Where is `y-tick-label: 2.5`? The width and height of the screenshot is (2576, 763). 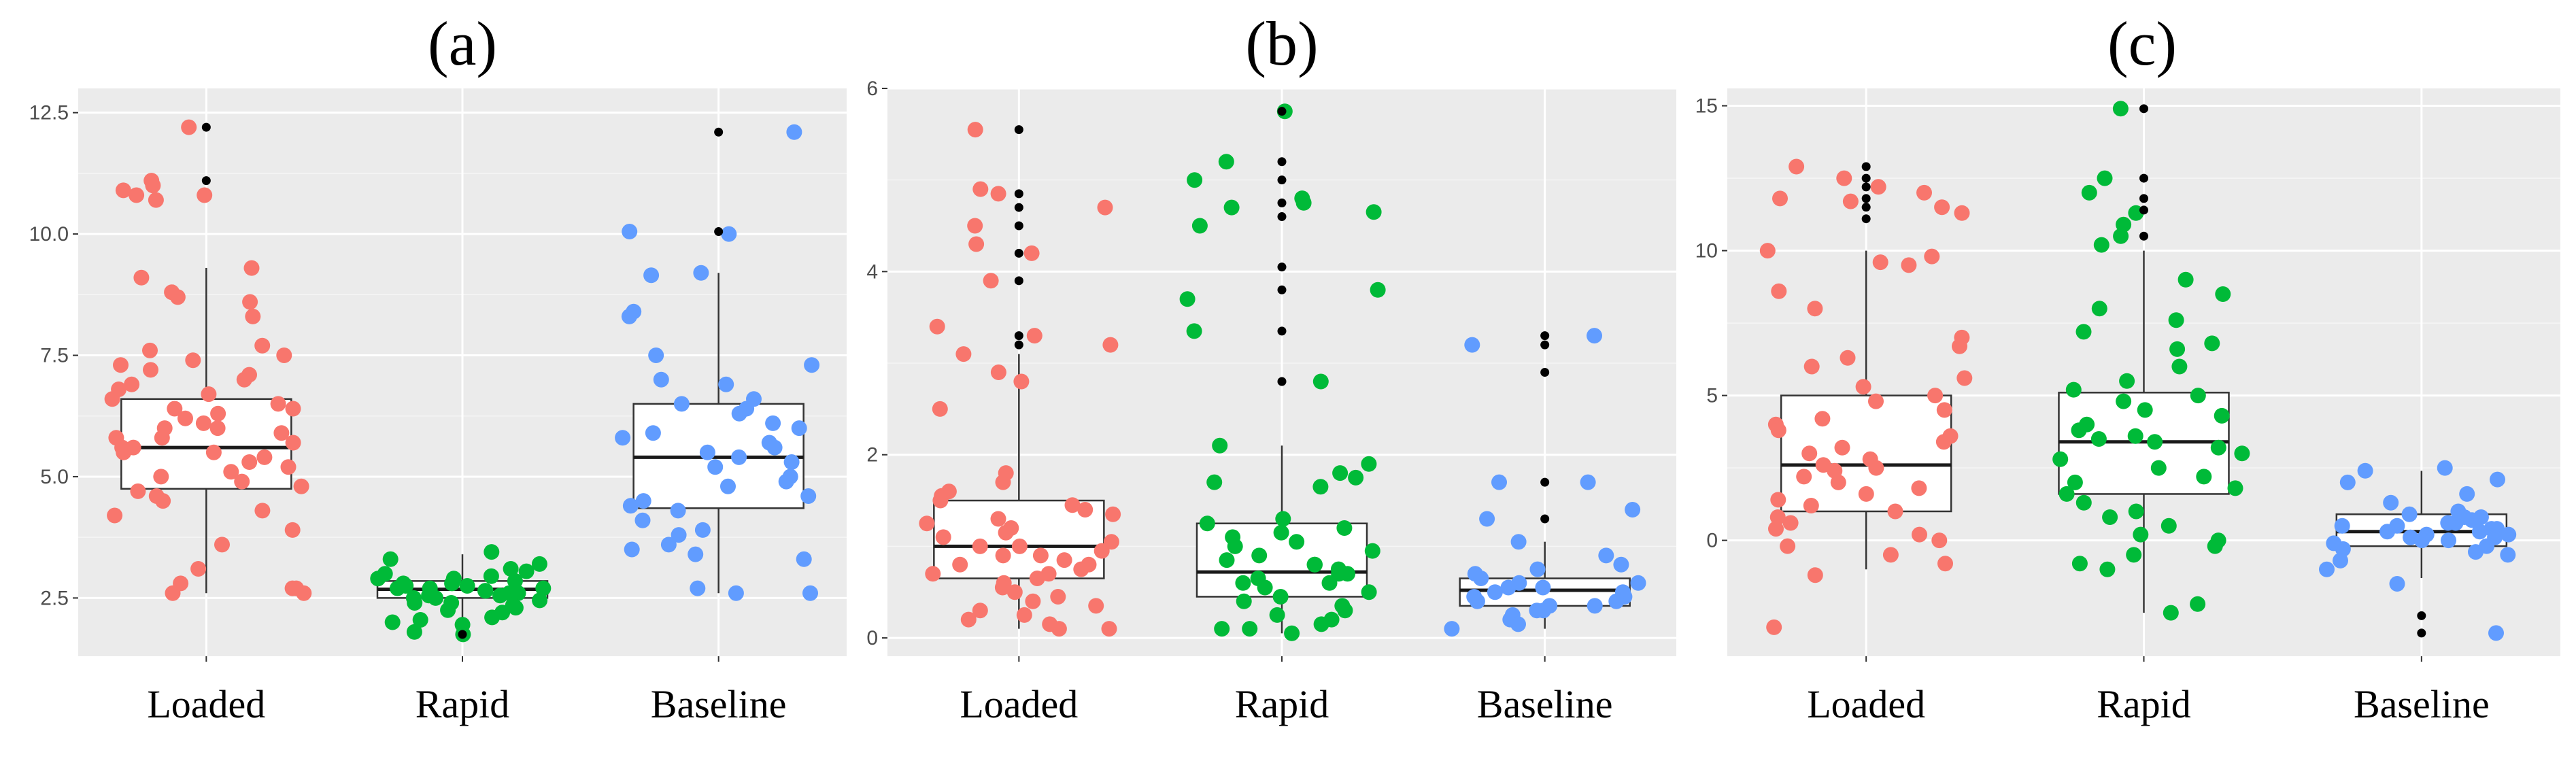
y-tick-label: 2.5 is located at coordinates (54, 598).